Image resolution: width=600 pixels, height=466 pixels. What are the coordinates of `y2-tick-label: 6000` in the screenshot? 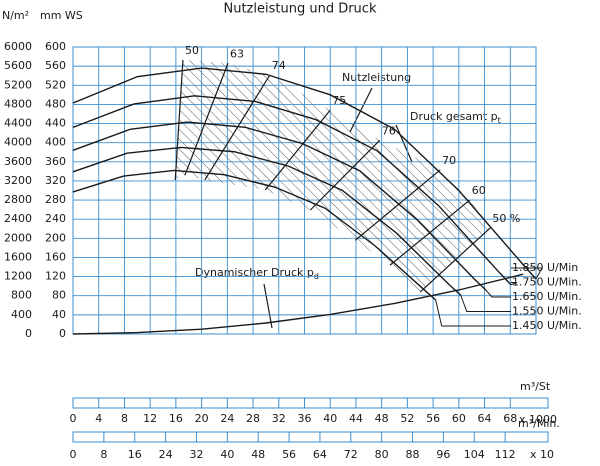 It's located at (18, 46).